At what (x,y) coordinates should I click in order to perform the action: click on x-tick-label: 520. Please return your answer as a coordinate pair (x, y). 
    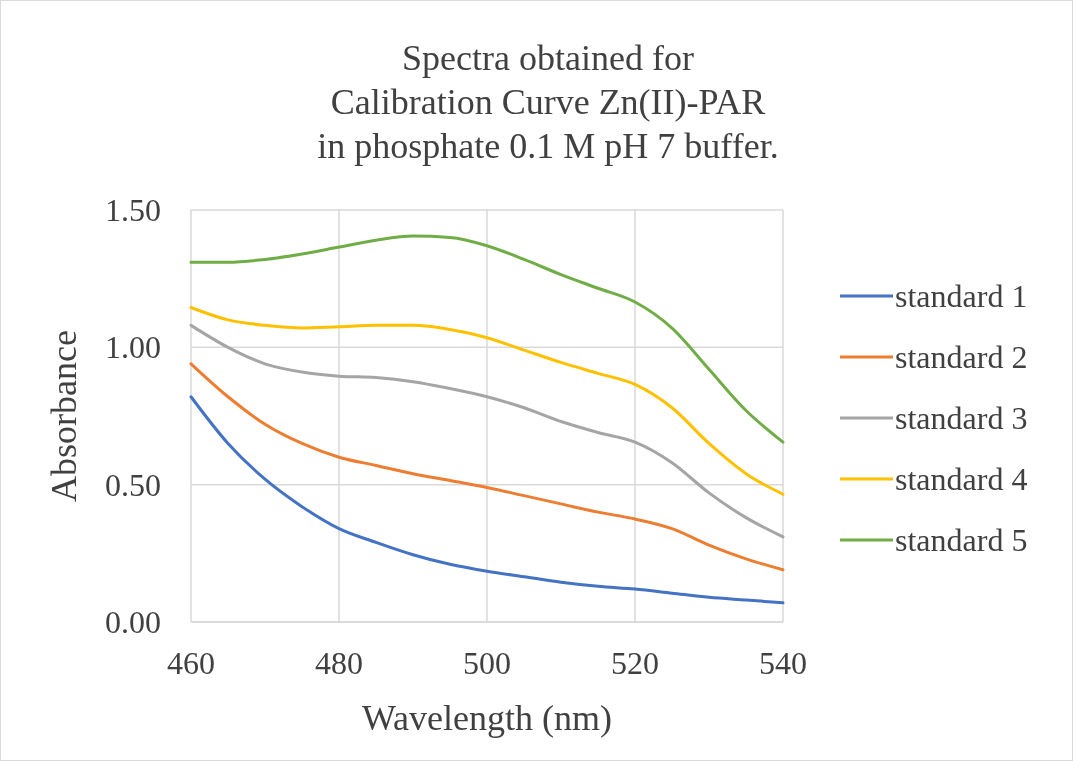
    Looking at the image, I should click on (635, 663).